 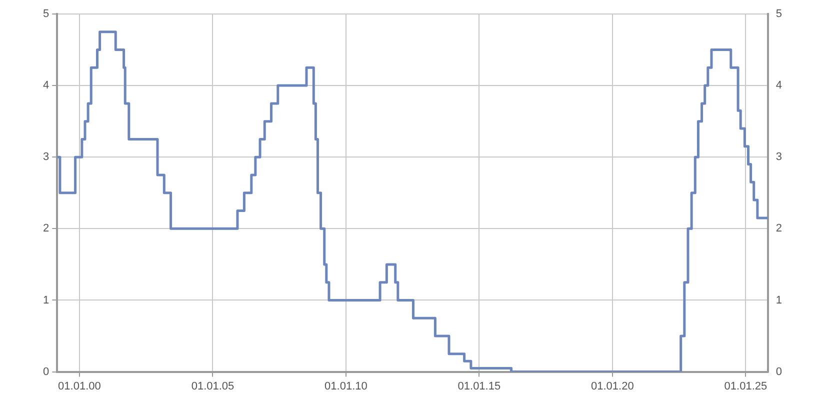 I want to click on y-tick-label: 2, so click(x=46, y=228).